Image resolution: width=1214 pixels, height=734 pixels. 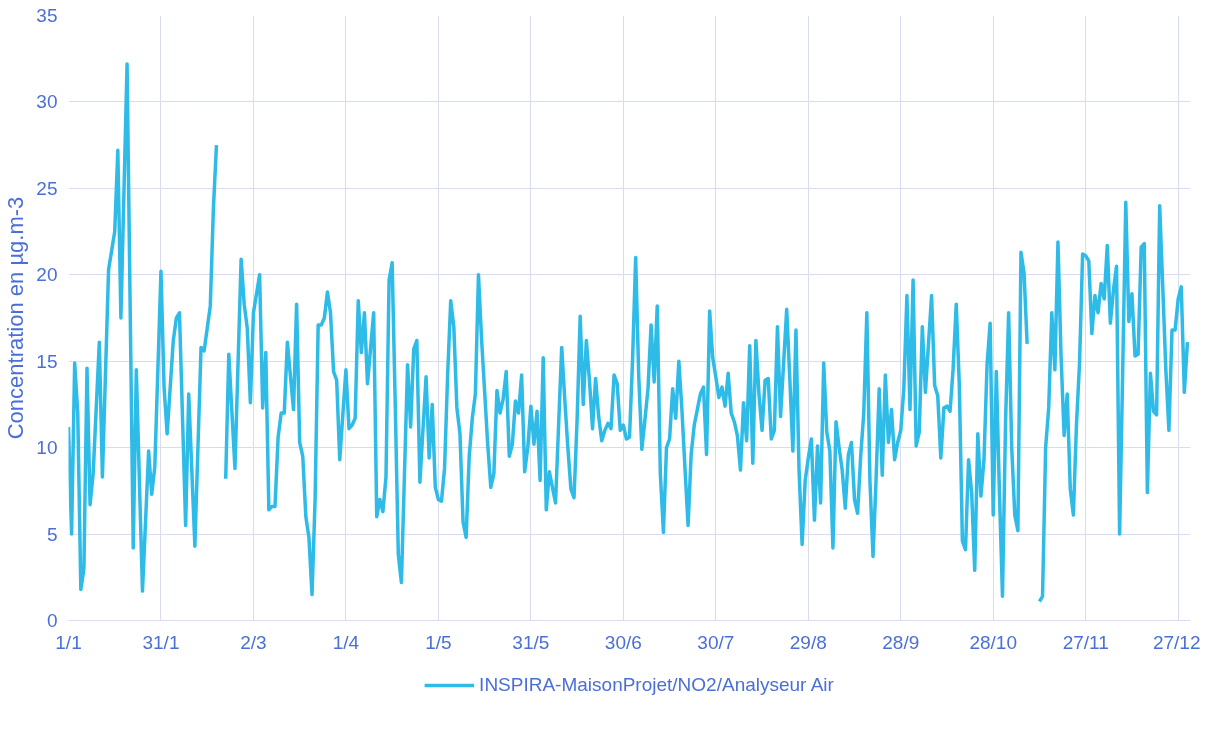 What do you see at coordinates (47, 275) in the screenshot?
I see `y-tick-label: 20` at bounding box center [47, 275].